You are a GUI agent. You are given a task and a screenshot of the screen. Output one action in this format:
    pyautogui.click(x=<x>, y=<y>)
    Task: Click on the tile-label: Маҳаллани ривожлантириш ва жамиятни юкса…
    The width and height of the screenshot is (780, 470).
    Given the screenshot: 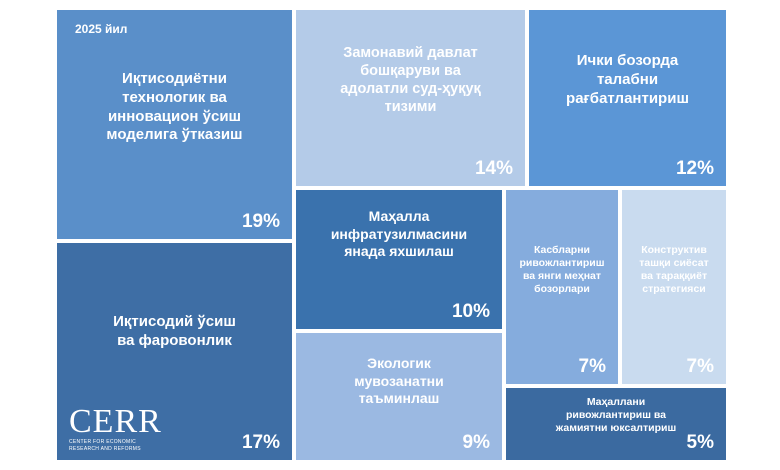 What is the action you would take?
    pyautogui.click(x=616, y=415)
    